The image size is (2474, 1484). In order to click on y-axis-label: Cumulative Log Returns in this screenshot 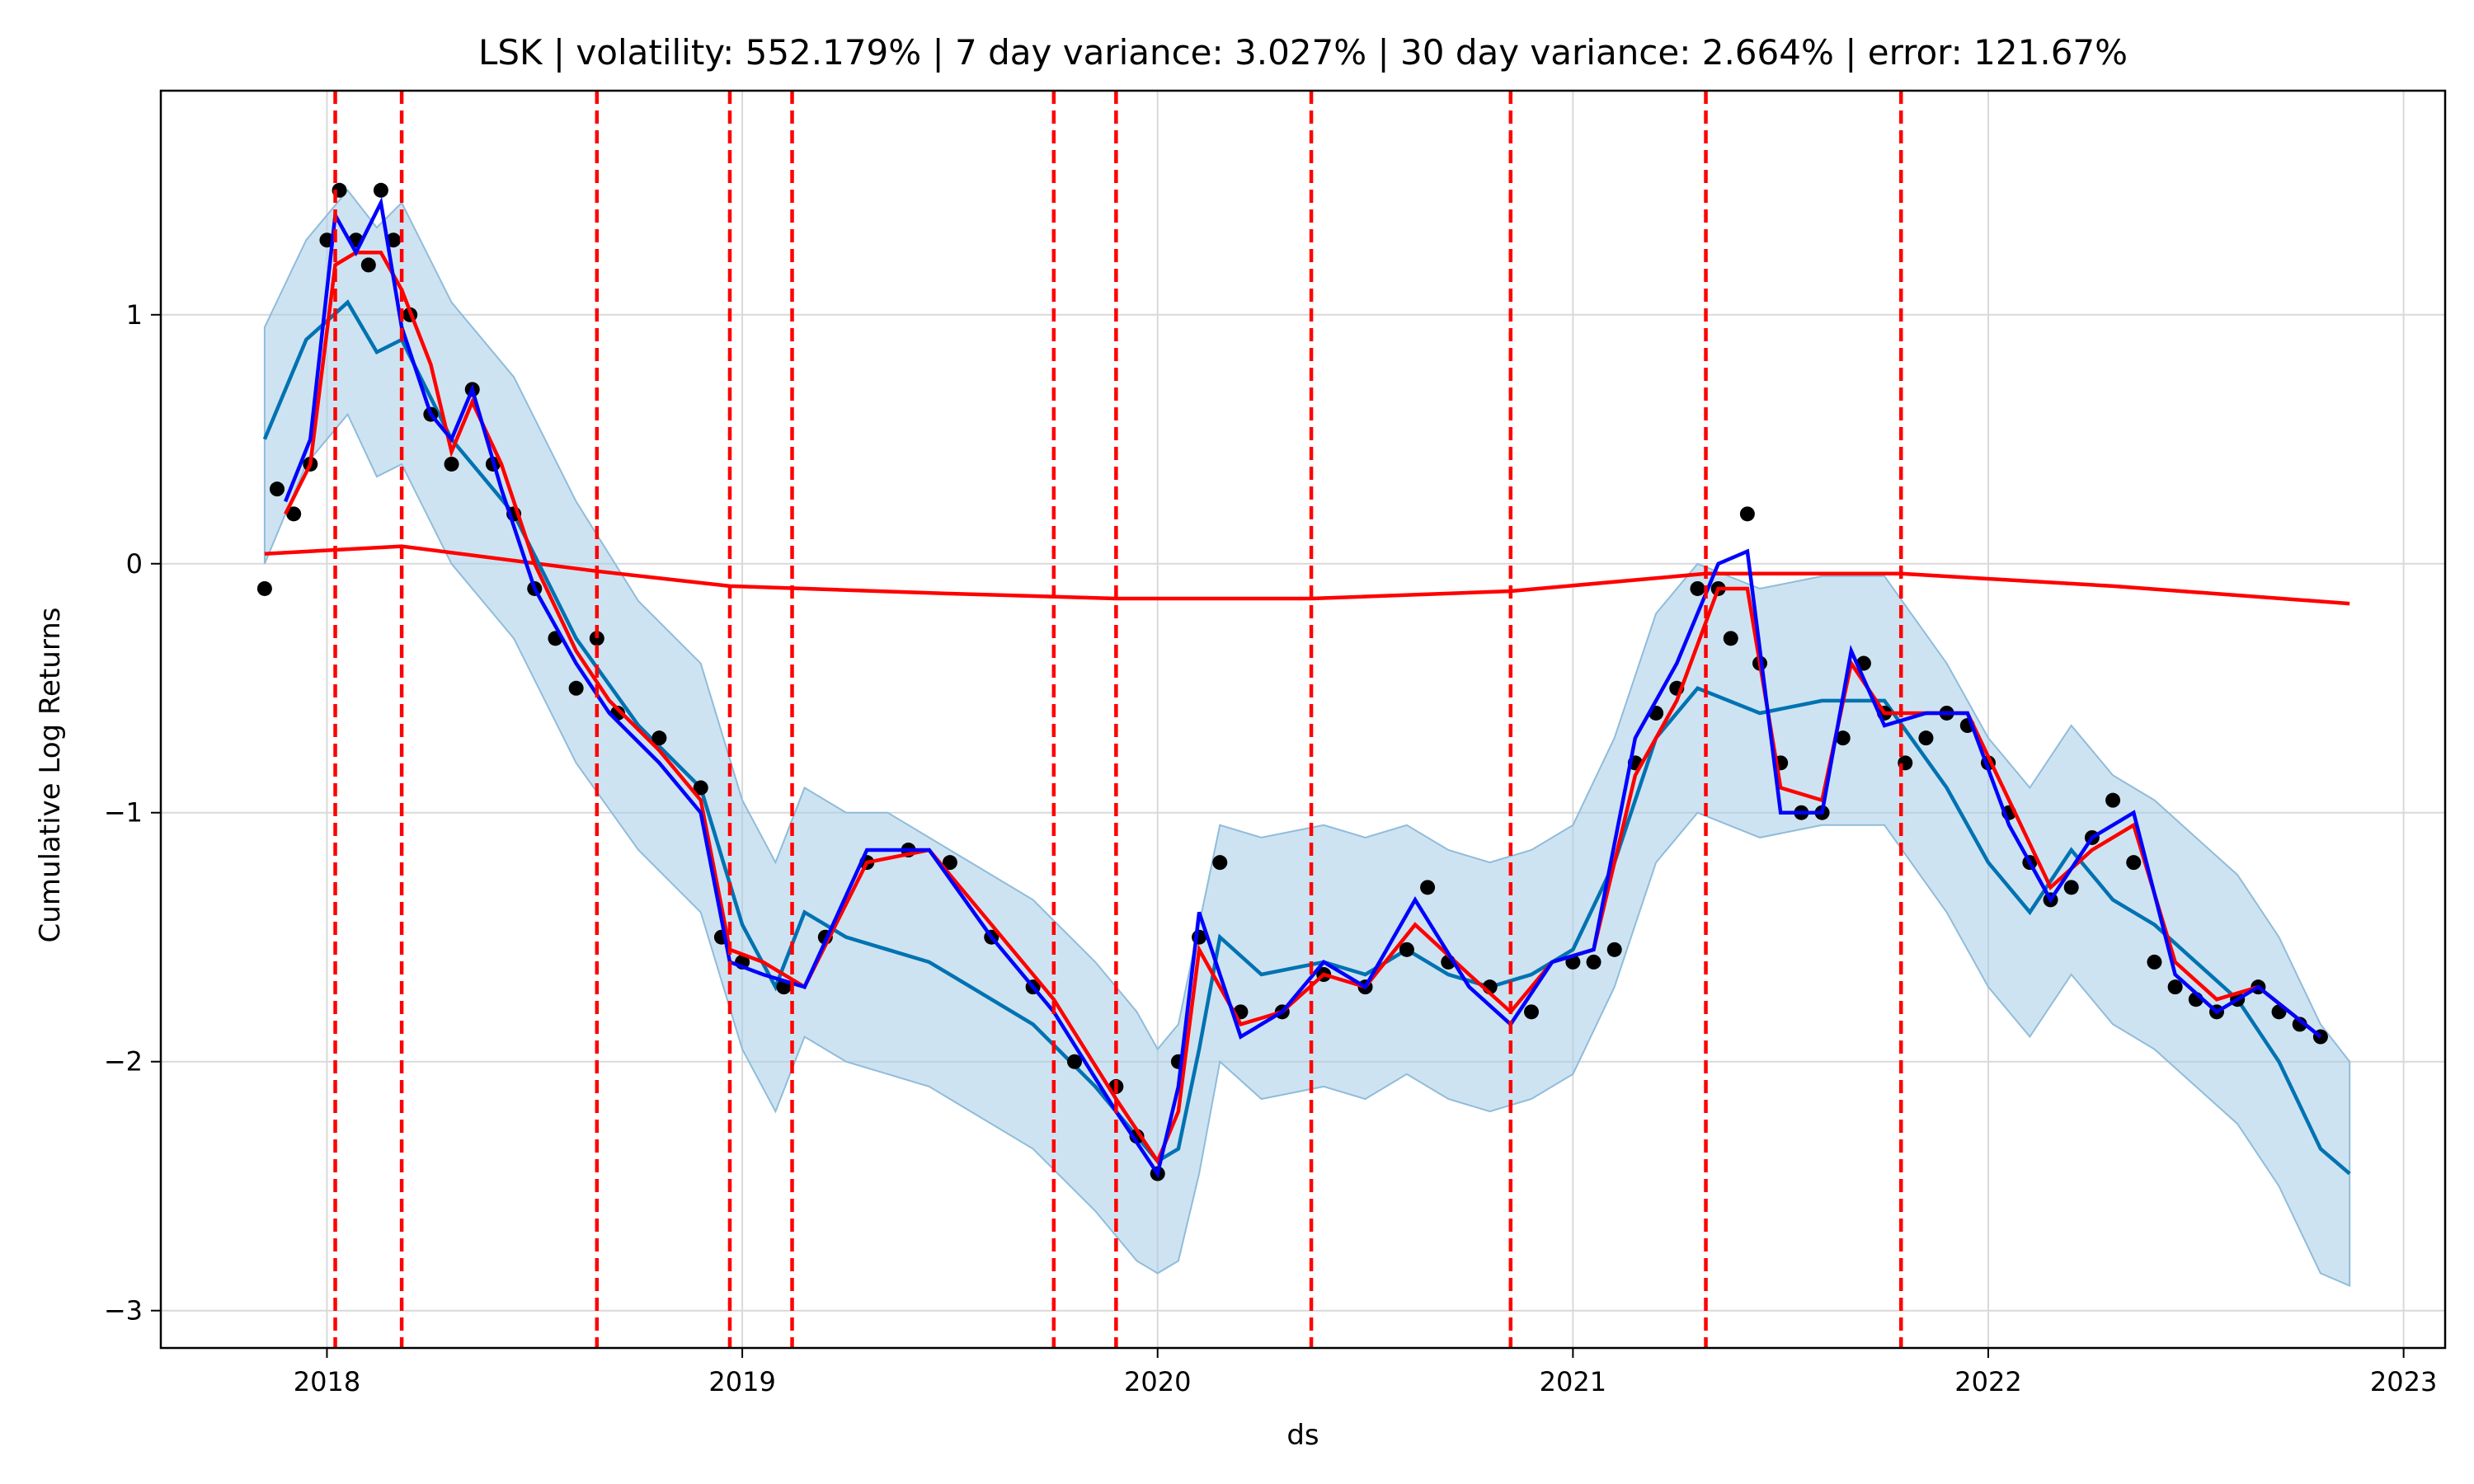, I will do `click(50, 775)`.